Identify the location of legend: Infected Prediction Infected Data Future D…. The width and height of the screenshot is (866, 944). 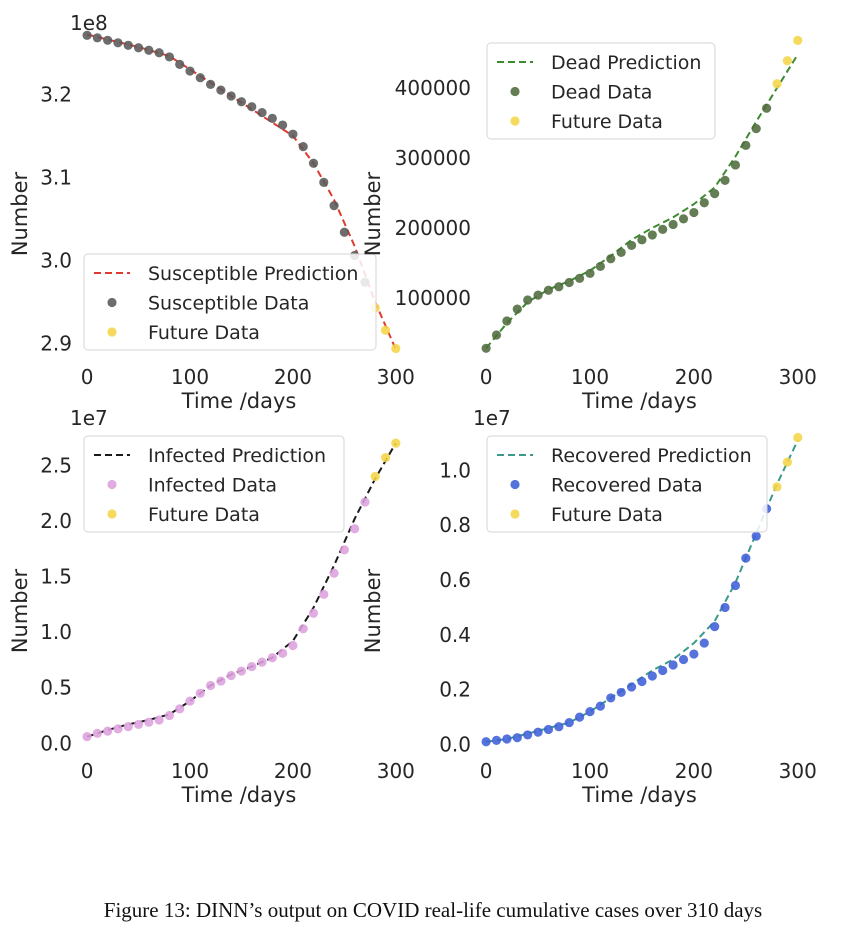
(214, 484).